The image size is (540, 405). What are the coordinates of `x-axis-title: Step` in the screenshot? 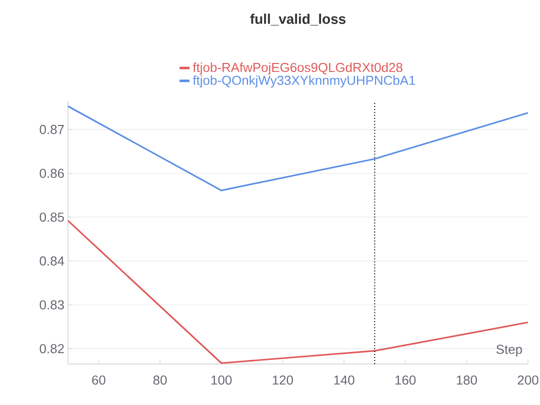 It's located at (509, 350).